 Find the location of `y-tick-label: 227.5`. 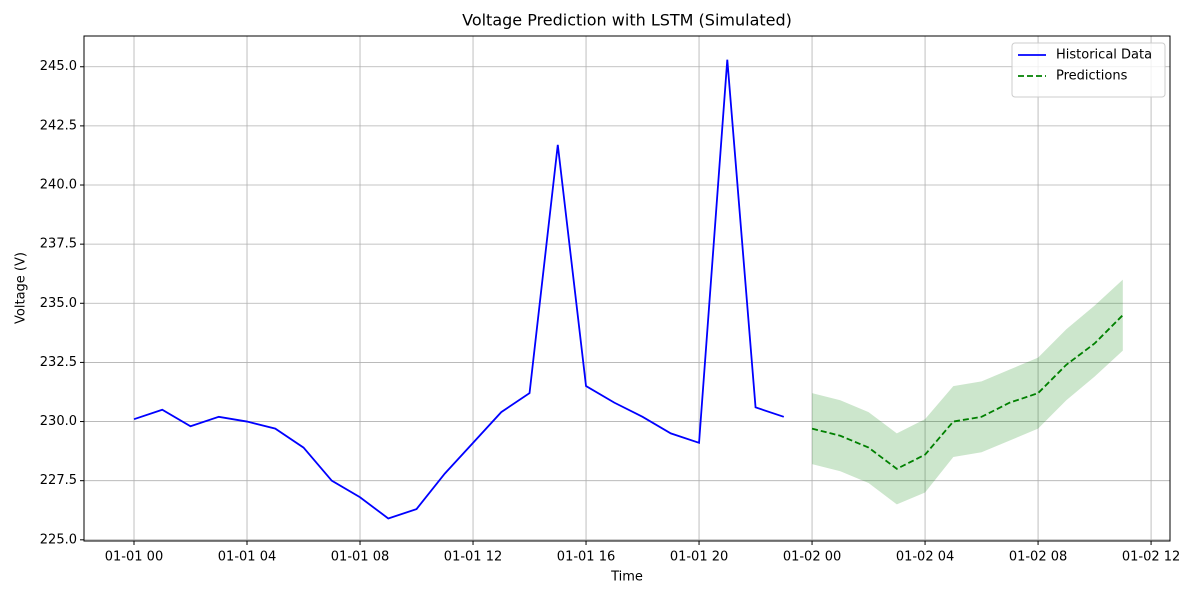

y-tick-label: 227.5 is located at coordinates (58, 480).